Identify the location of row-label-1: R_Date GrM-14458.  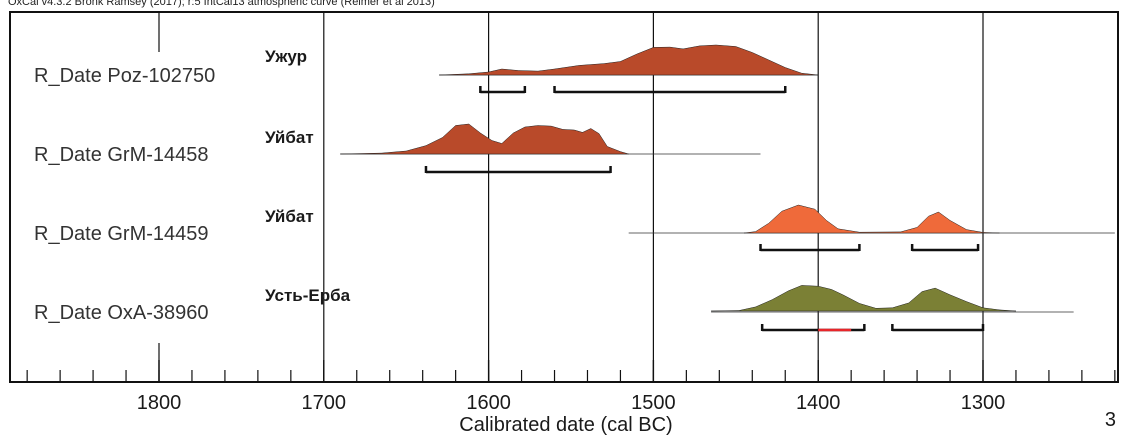
(121, 155).